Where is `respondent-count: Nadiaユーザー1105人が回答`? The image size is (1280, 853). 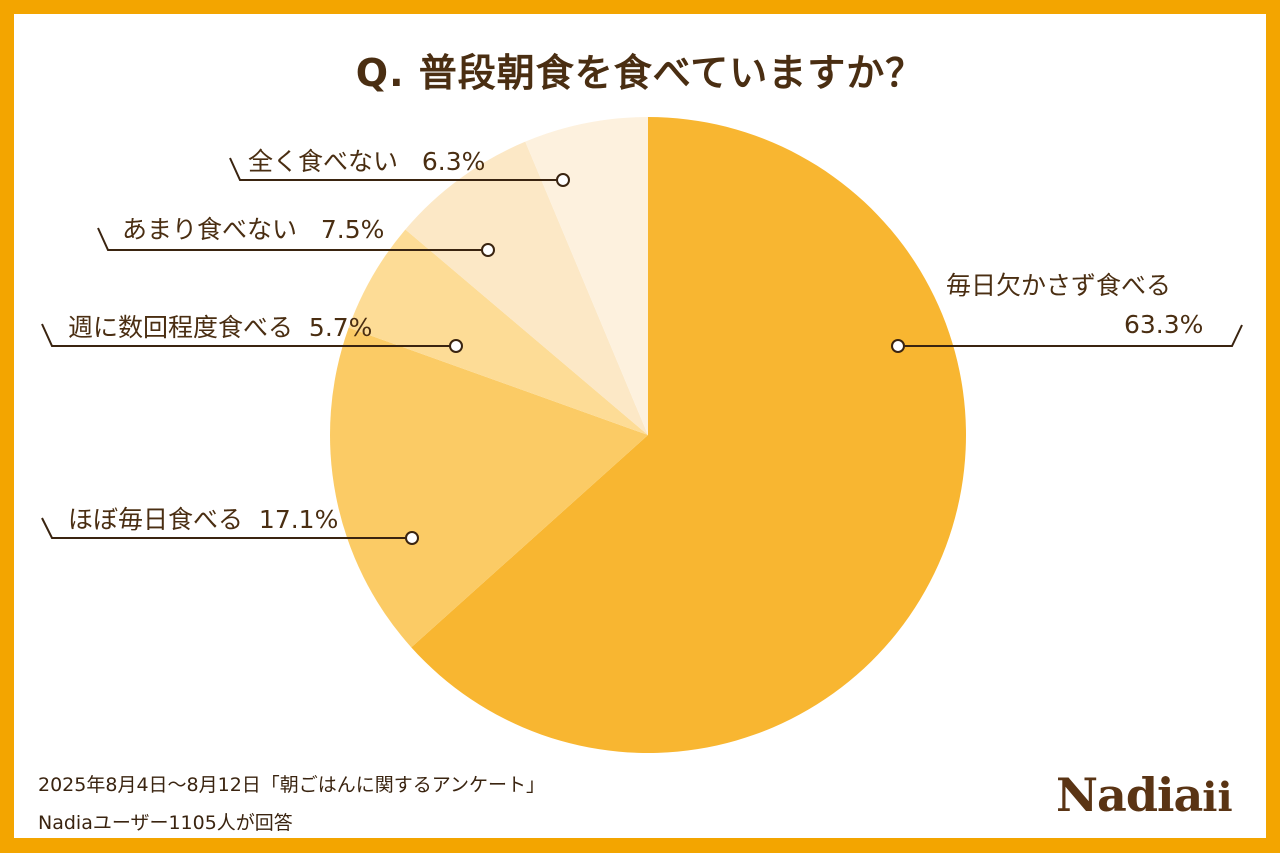 respondent-count: Nadiaユーザー1105人が回答 is located at coordinates (165, 823).